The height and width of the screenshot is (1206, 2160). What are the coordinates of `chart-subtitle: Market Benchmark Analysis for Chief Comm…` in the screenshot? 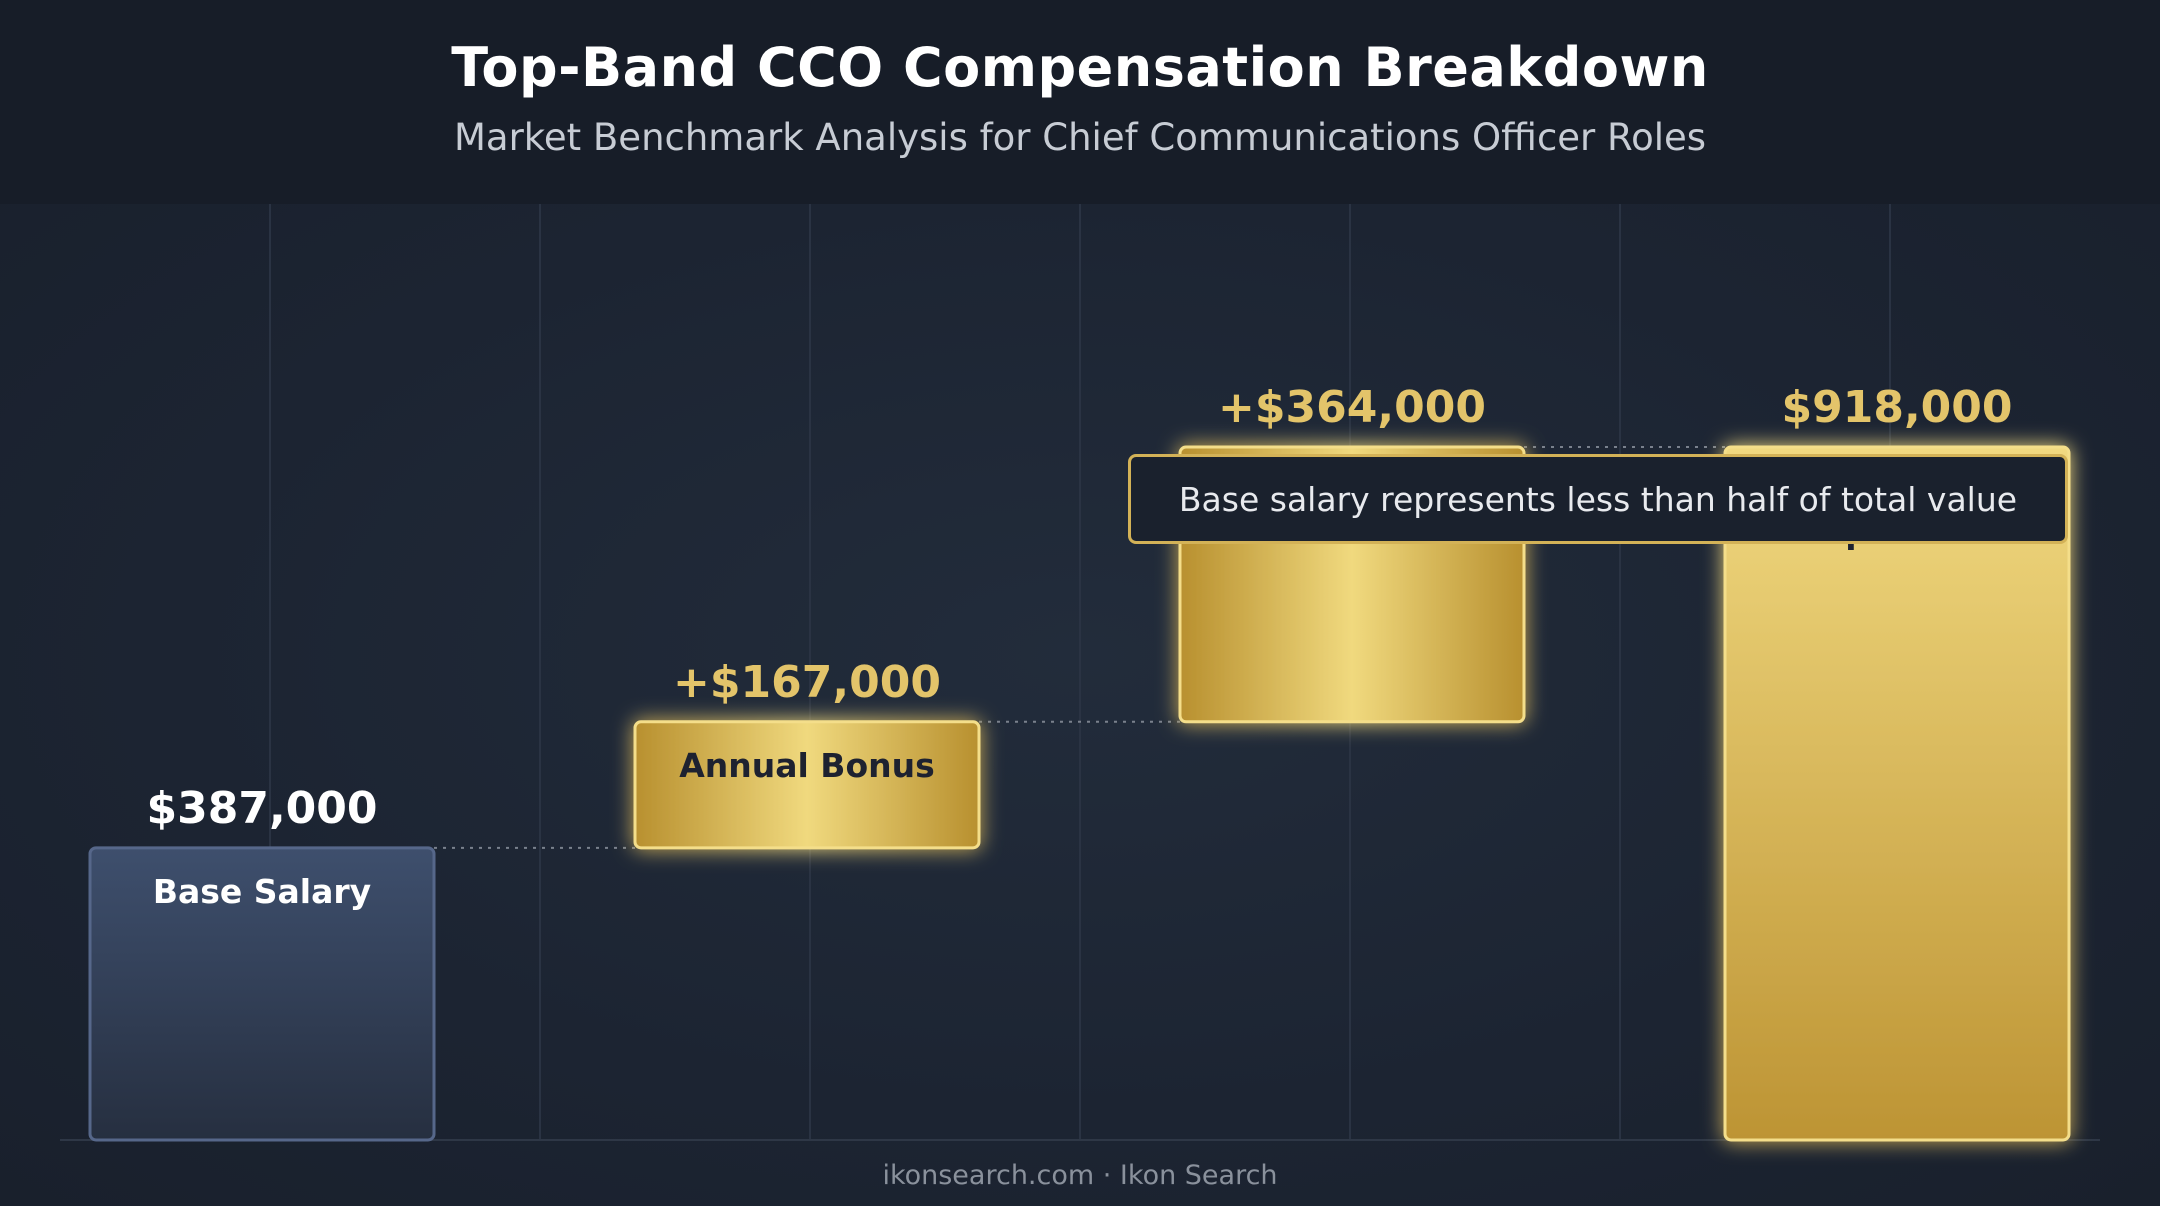 It's located at (1080, 137).